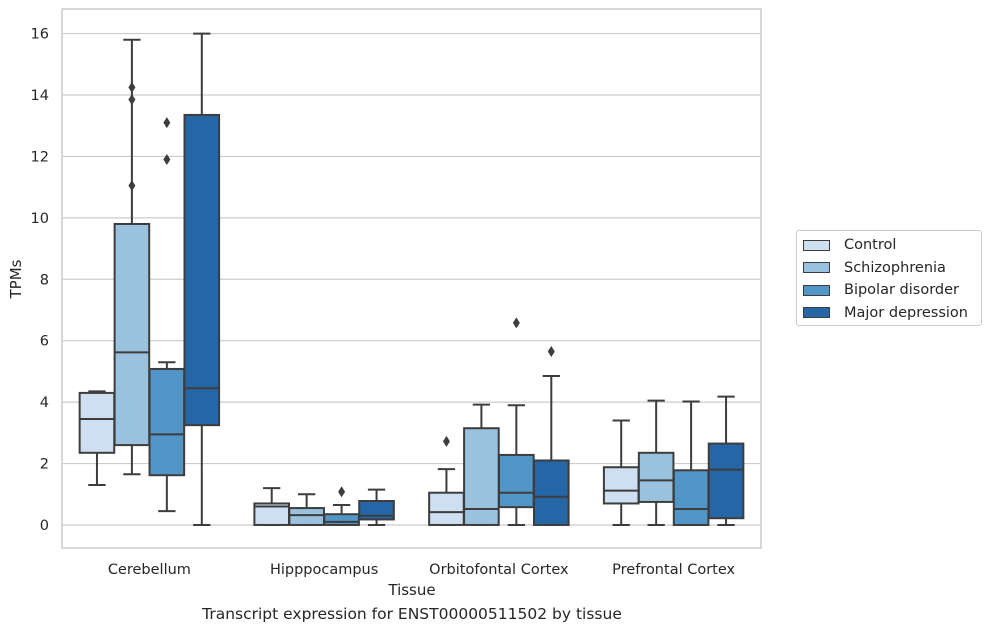  I want to click on y-tick-label: 14, so click(40, 96).